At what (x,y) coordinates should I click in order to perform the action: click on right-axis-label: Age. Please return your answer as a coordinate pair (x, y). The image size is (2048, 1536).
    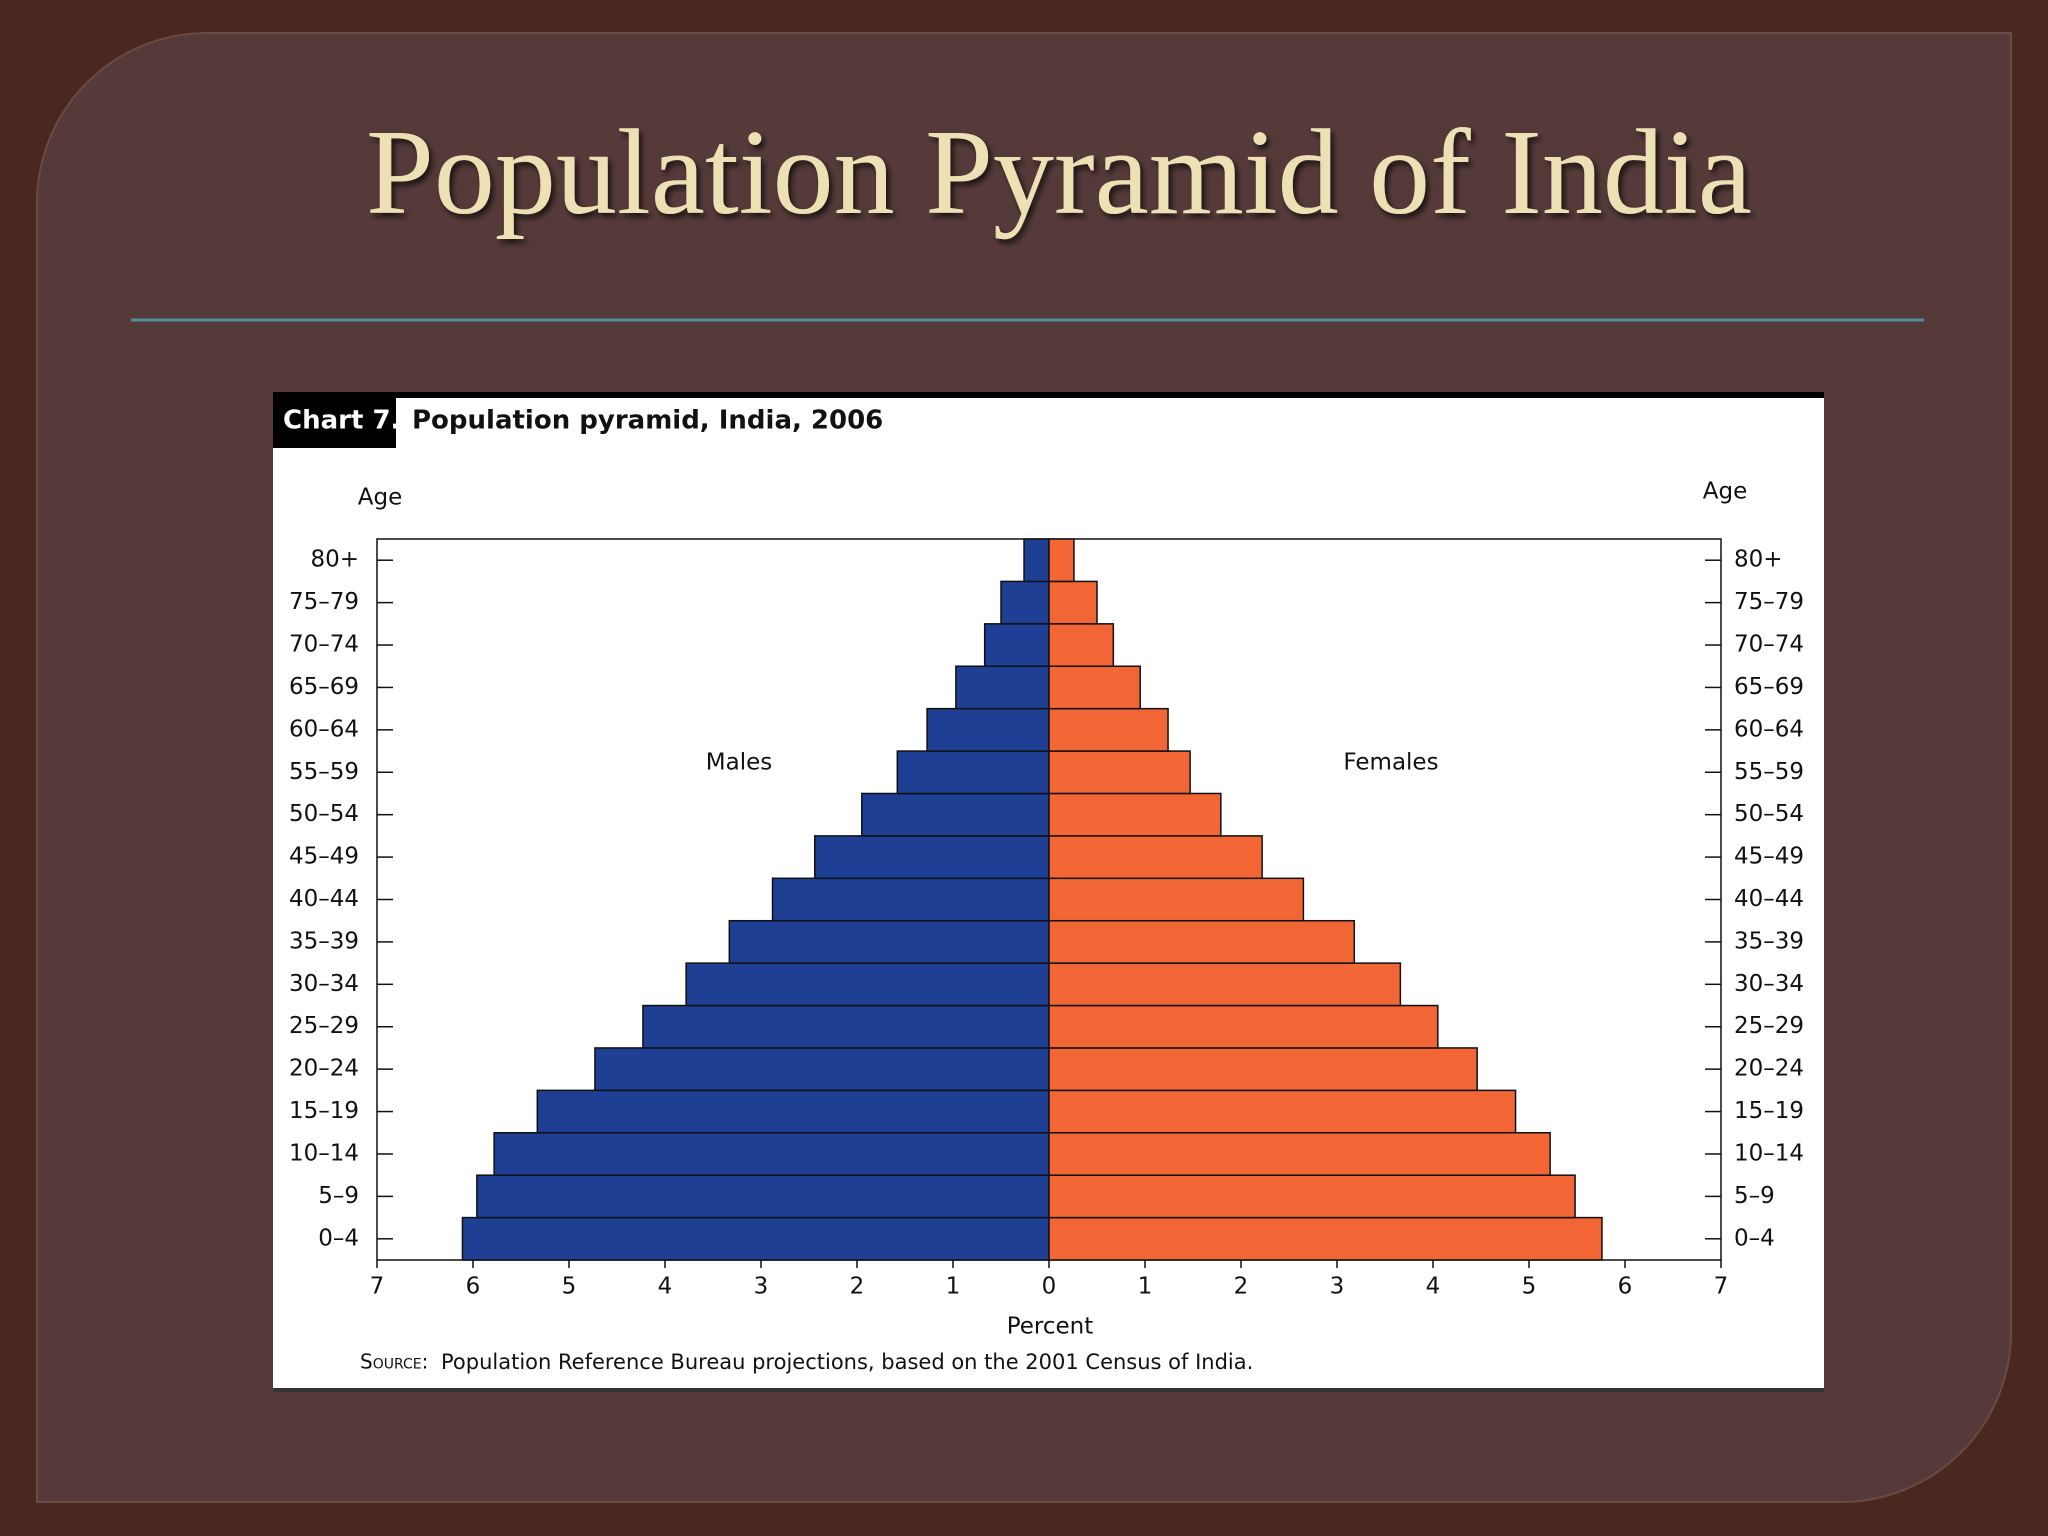
    Looking at the image, I should click on (1725, 492).